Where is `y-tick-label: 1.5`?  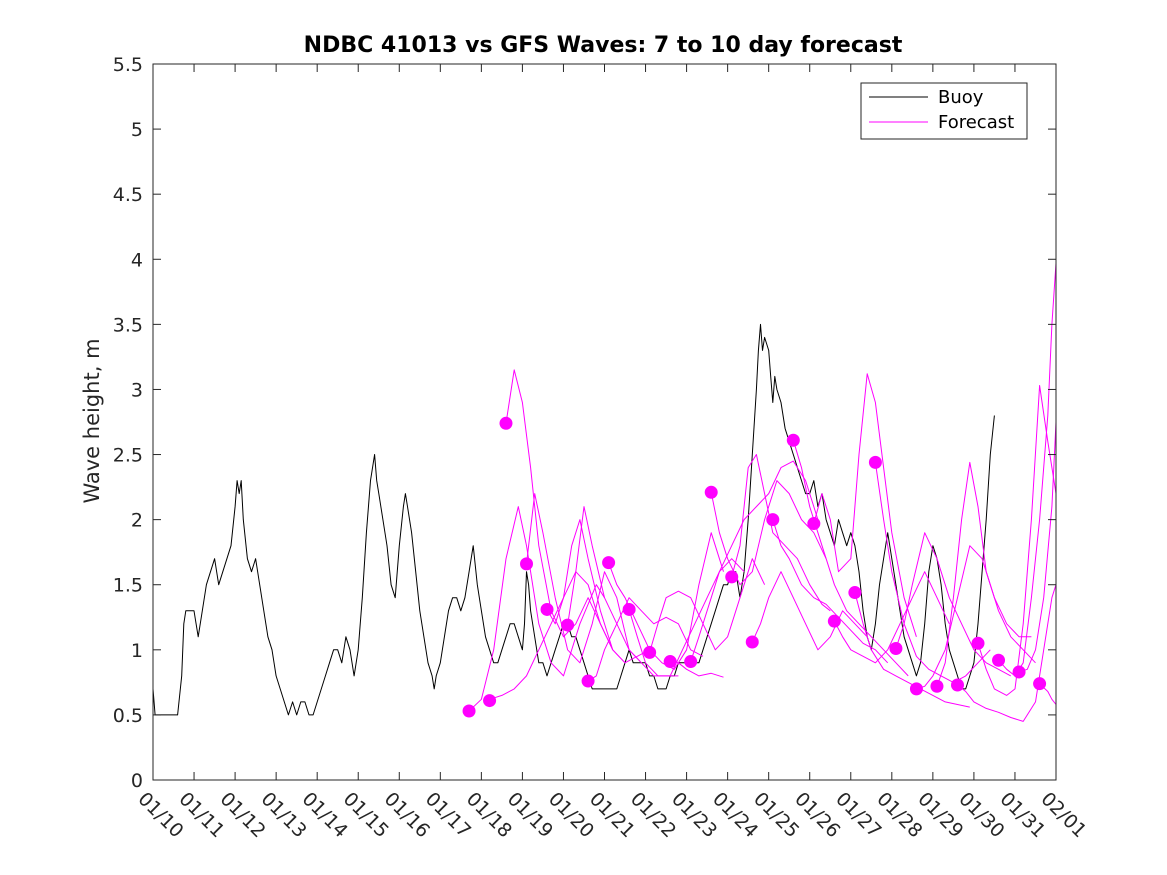
y-tick-label: 1.5 is located at coordinates (128, 586).